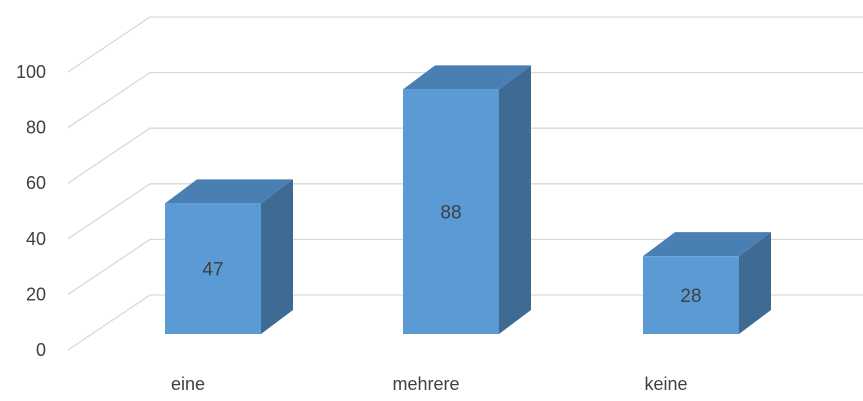 The width and height of the screenshot is (863, 401). Describe the element at coordinates (665, 384) in the screenshot. I see `x-category-label: keine` at that location.